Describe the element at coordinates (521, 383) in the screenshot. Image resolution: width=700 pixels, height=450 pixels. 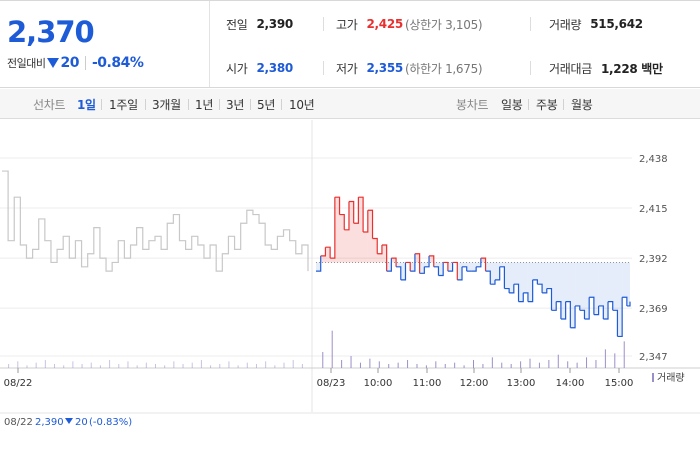
I see `x-tick-label: 13:00` at that location.